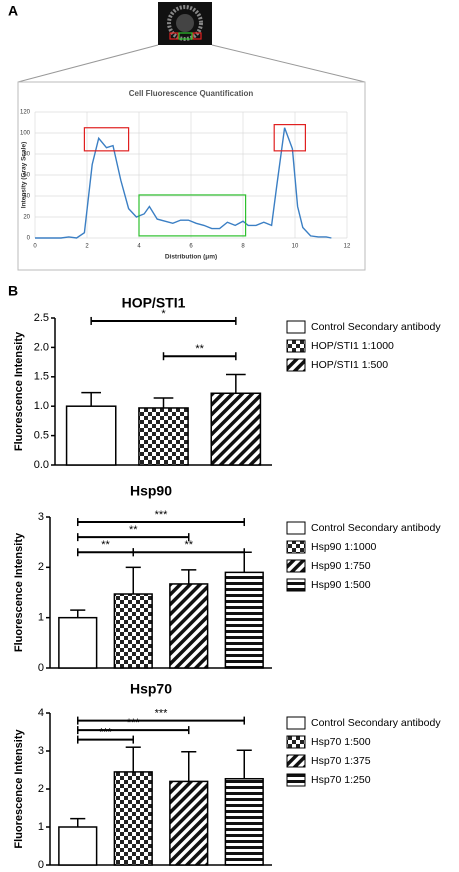 The height and width of the screenshot is (872, 459). What do you see at coordinates (341, 780) in the screenshot?
I see `legend-label: Hsp70 1:250` at bounding box center [341, 780].